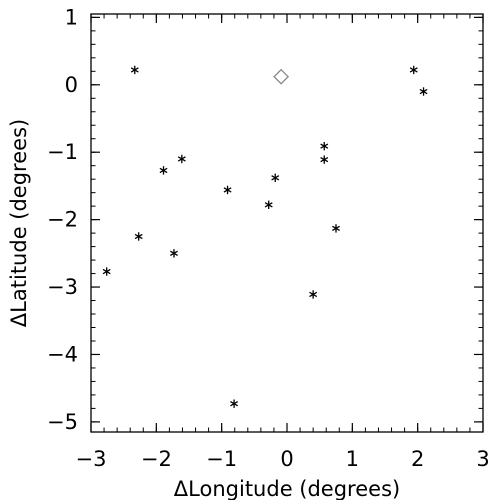  Describe the element at coordinates (62, 220) in the screenshot. I see `y-tick-label: −2` at that location.